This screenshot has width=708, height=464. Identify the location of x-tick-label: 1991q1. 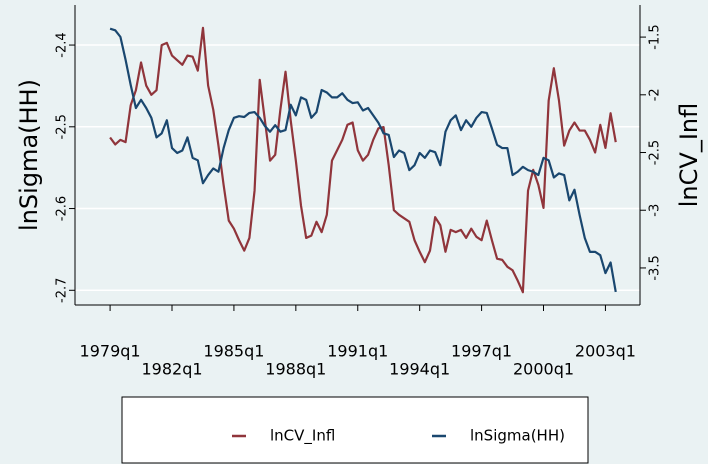
(357, 351).